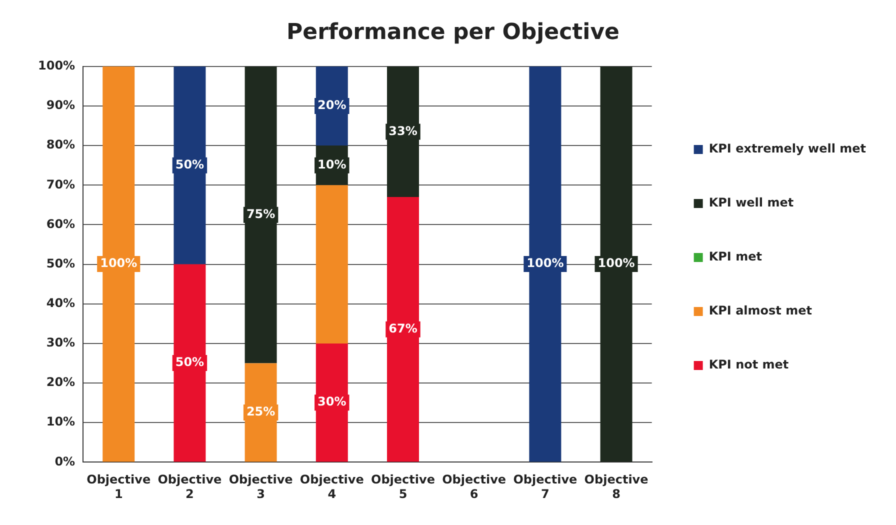 This screenshot has width=896, height=525. Describe the element at coordinates (61, 145) in the screenshot. I see `y-tick-label: 80%` at that location.